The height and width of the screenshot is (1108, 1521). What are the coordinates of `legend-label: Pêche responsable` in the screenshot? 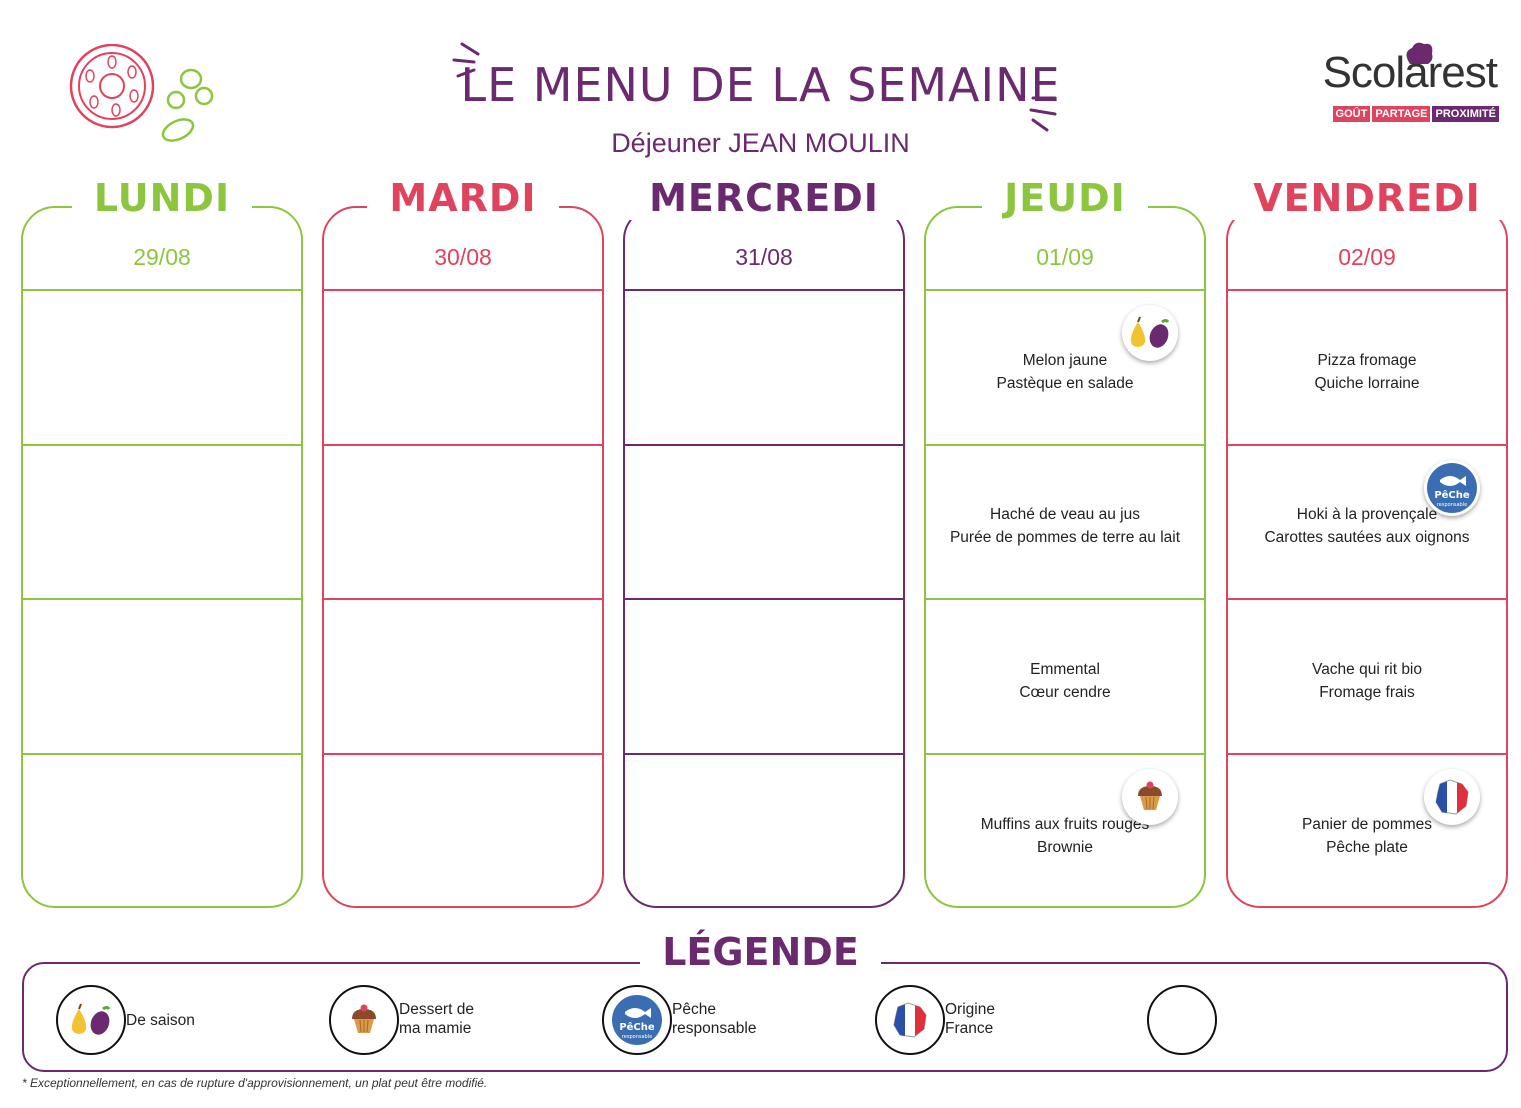 It's located at (714, 1019).